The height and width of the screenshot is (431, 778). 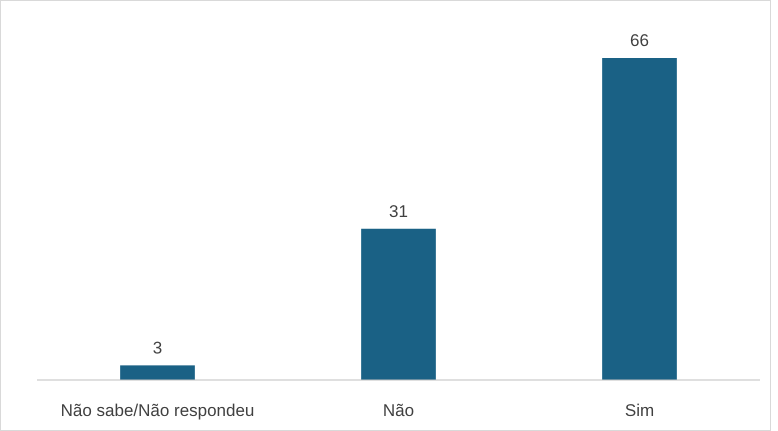 I want to click on x-tick-label: Não sabe/Não respondeu, so click(x=157, y=410).